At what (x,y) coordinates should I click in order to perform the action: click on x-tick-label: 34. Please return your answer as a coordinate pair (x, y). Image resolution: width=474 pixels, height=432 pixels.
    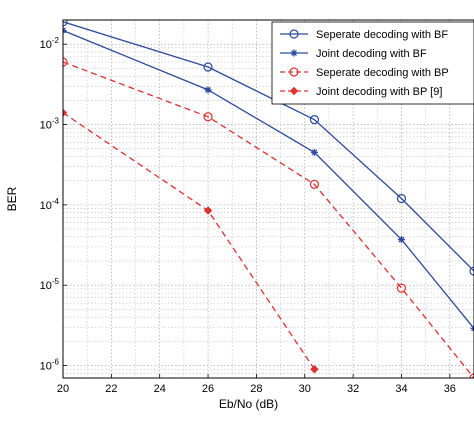
    Looking at the image, I should click on (401, 389).